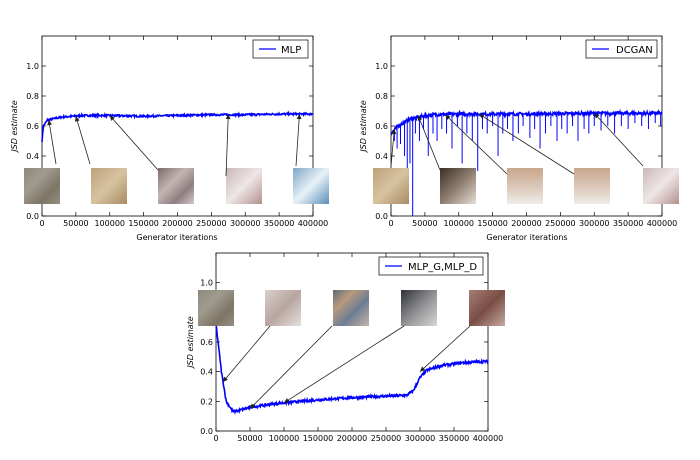 This screenshot has height=460, width=700. What do you see at coordinates (244, 186) in the screenshot?
I see `sample-image-pink-room` at bounding box center [244, 186].